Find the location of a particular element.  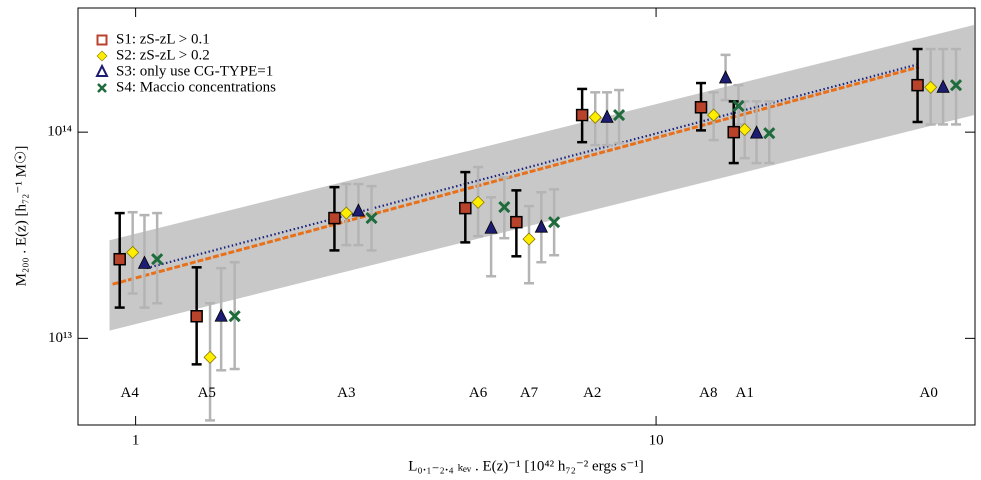

error-bar is located at coordinates (491, 237).